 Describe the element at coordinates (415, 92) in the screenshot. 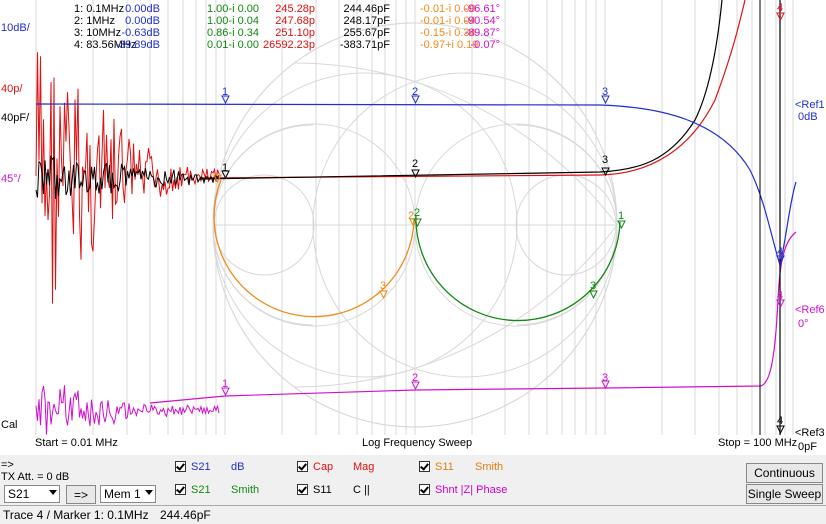

I see `marker-2-db: 2` at that location.